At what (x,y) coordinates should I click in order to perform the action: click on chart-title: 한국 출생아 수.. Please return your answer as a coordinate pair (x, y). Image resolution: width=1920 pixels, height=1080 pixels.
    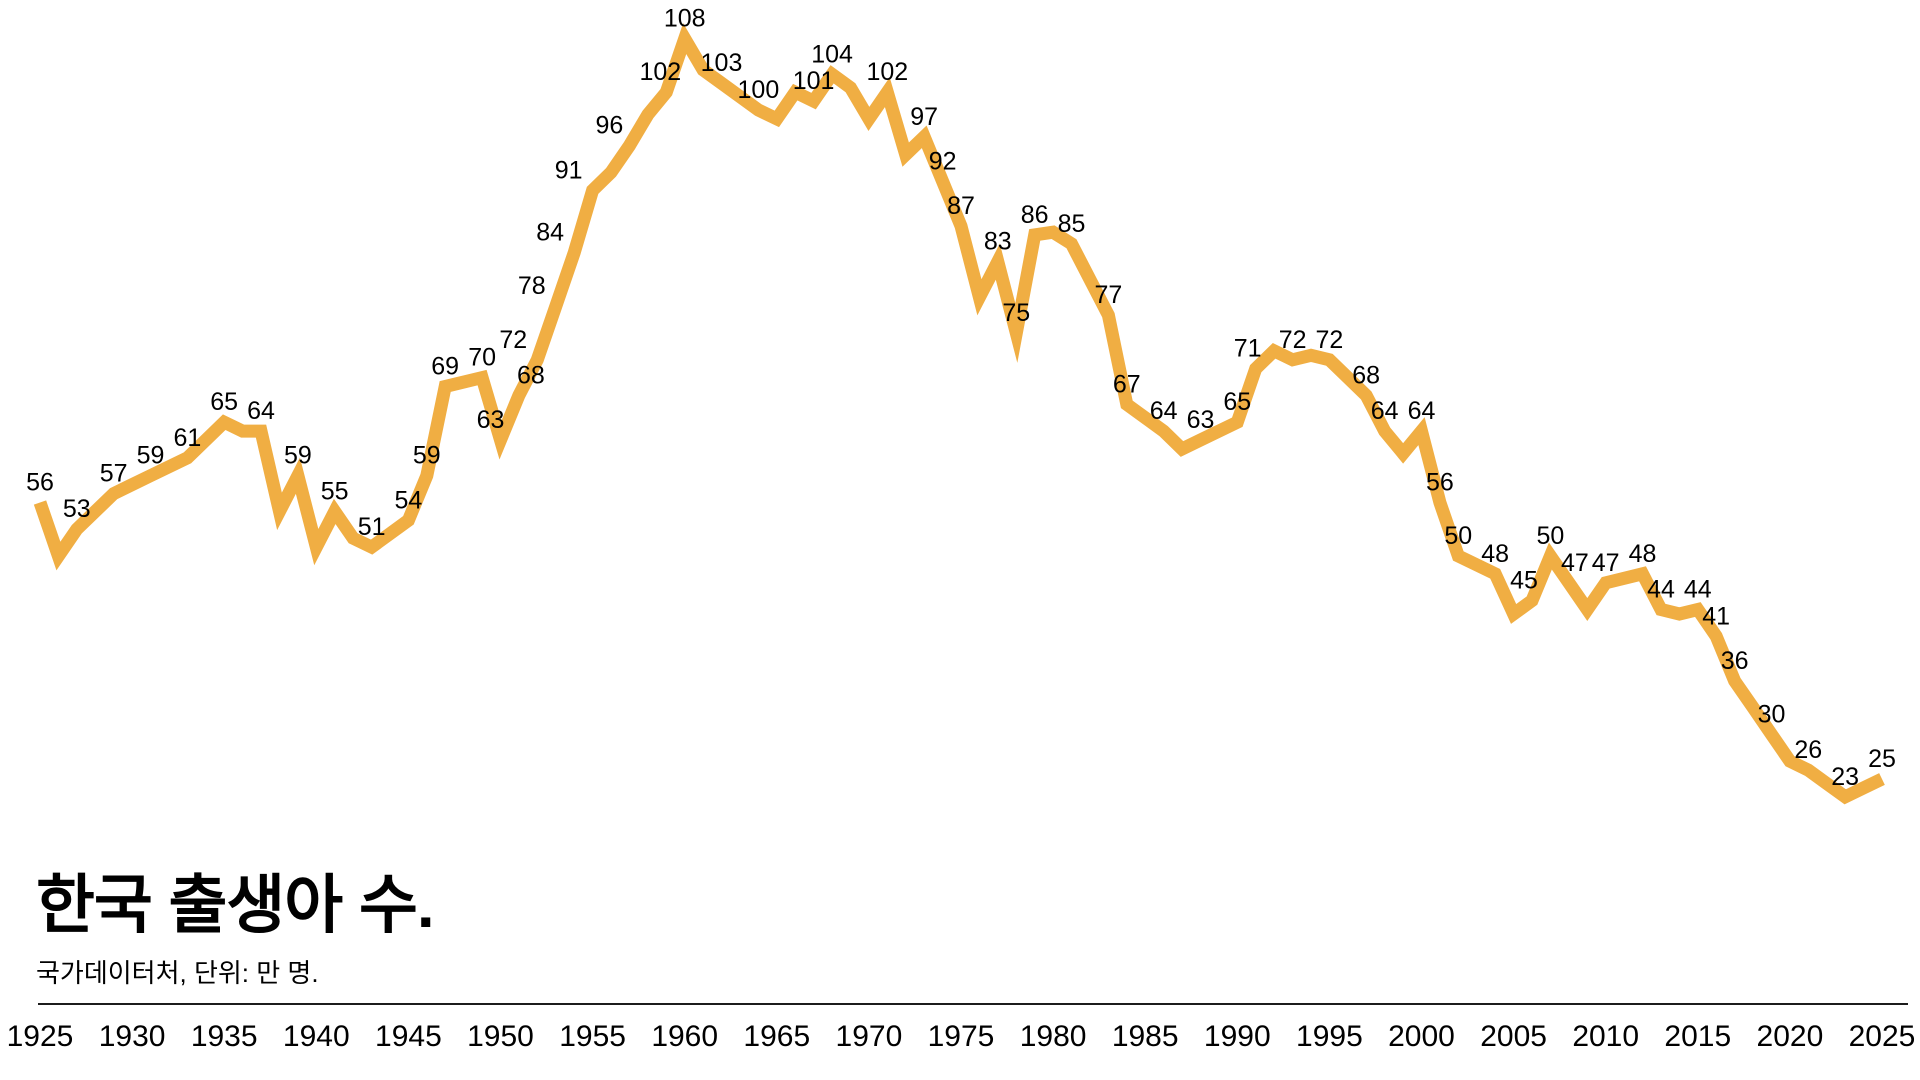
    Looking at the image, I should click on (235, 905).